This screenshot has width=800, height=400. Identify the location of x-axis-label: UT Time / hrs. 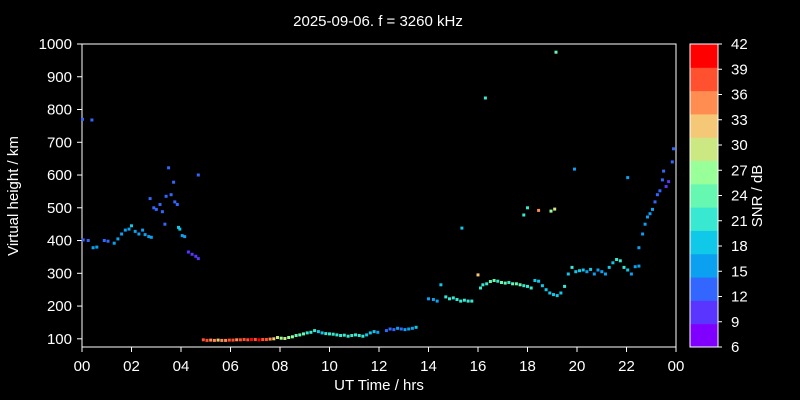
(379, 385).